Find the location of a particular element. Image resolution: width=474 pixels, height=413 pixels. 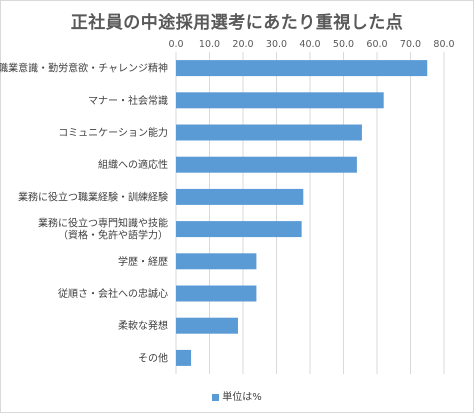

x-tick-label: 20.0 is located at coordinates (242, 44).